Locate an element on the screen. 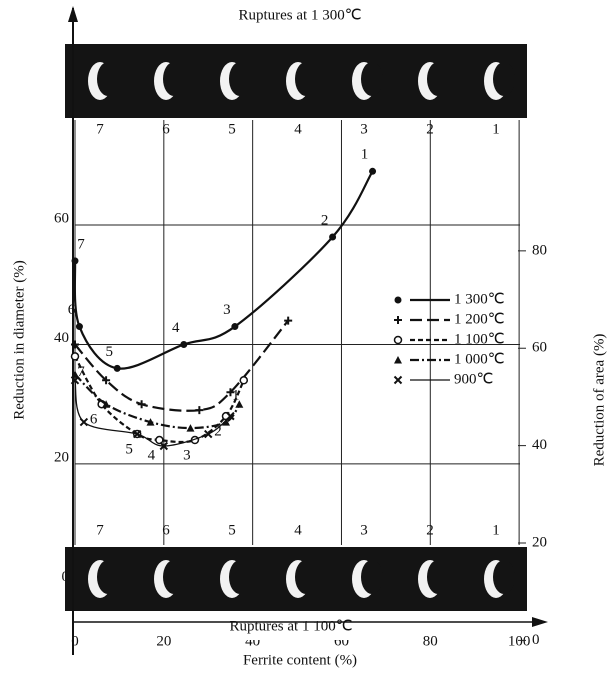  y-tick-label: 40 is located at coordinates (61, 338).